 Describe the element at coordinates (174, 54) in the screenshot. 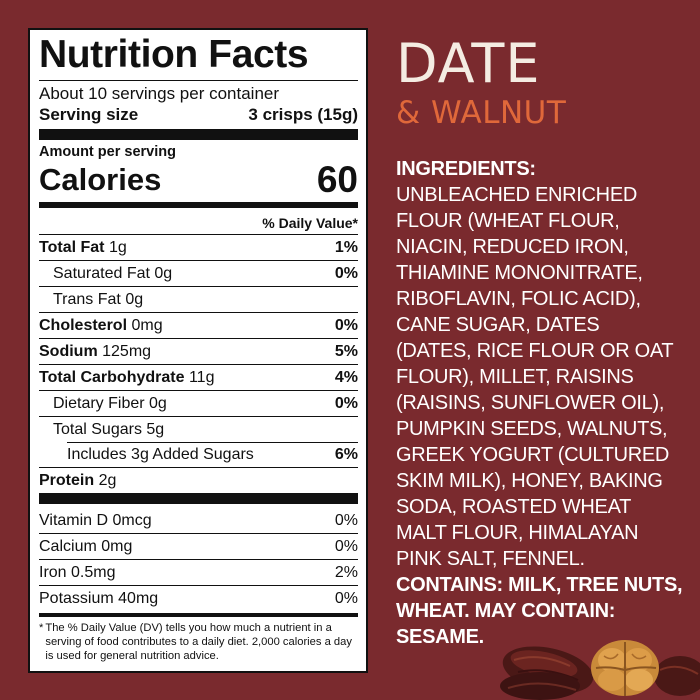

I see `nutrition-facts-title: Nutrition Facts` at that location.